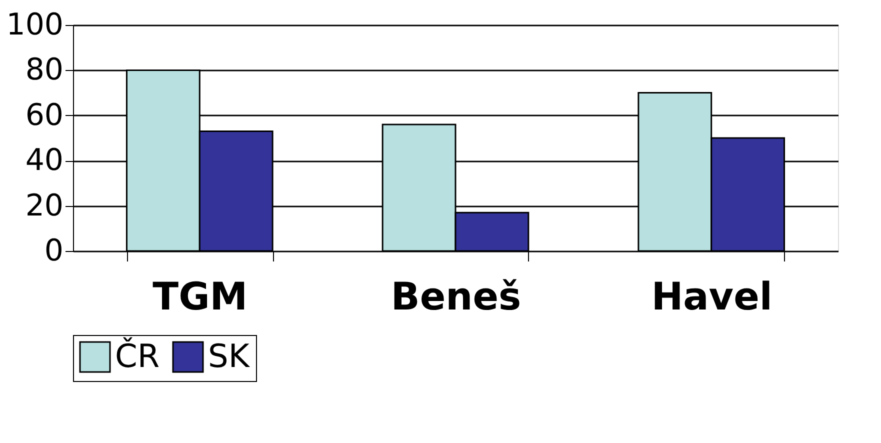 Image resolution: width=881 pixels, height=443 pixels. I want to click on legend-label: SK, so click(229, 356).